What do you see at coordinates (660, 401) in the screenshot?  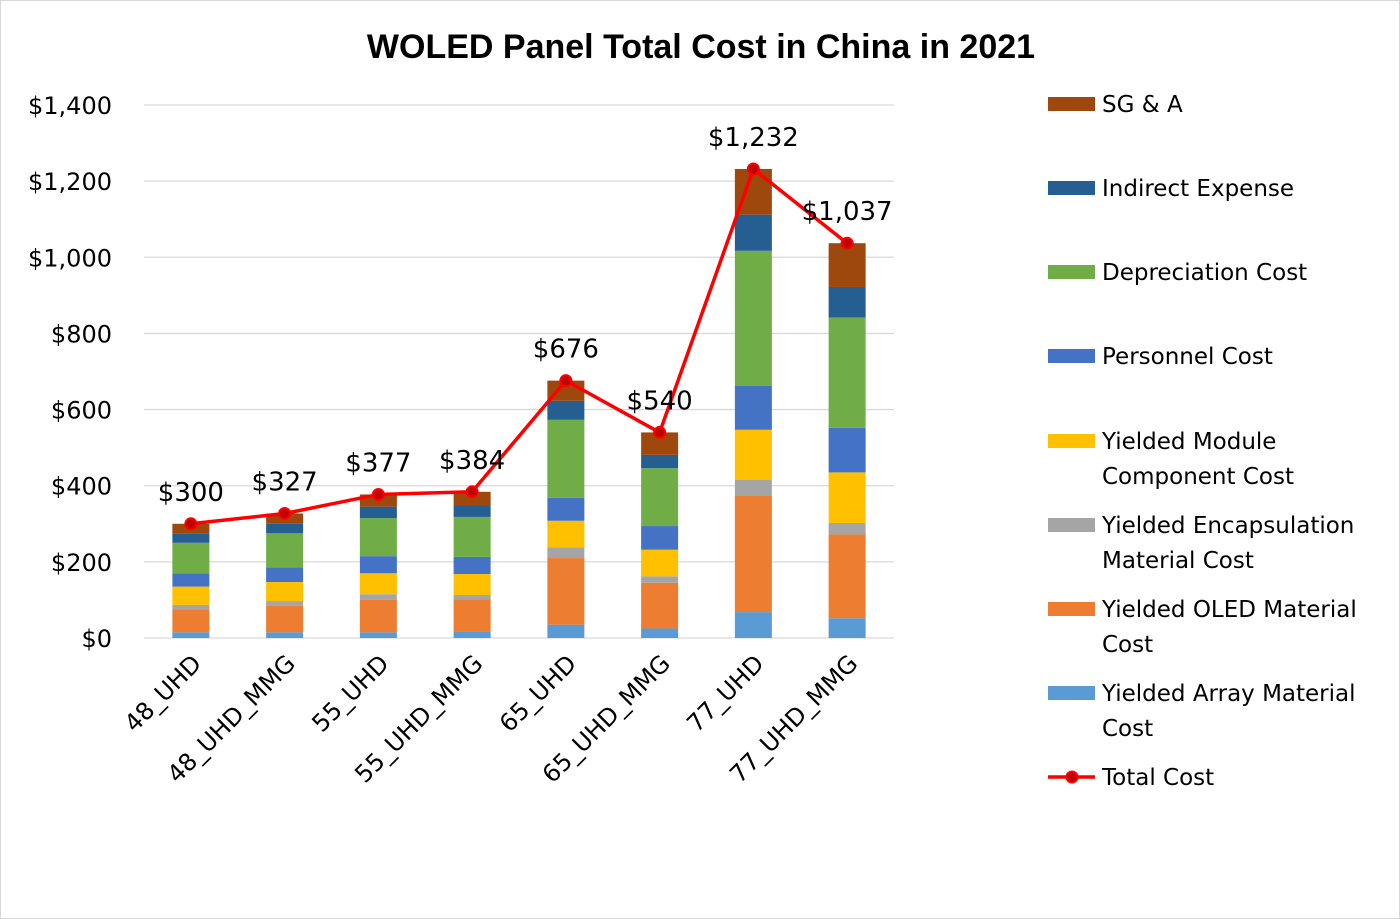 I see `data-label: $540` at bounding box center [660, 401].